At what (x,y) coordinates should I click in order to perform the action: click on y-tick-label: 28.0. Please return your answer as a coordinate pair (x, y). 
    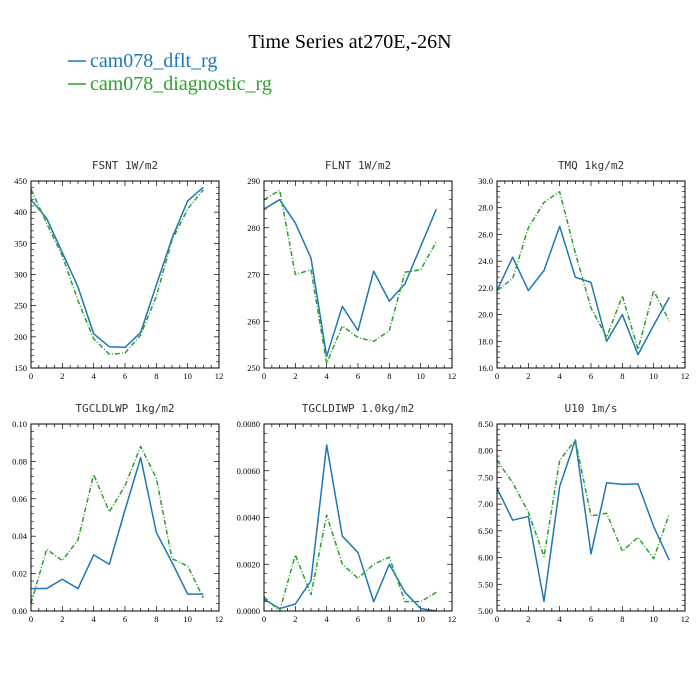
    Looking at the image, I should click on (485, 208).